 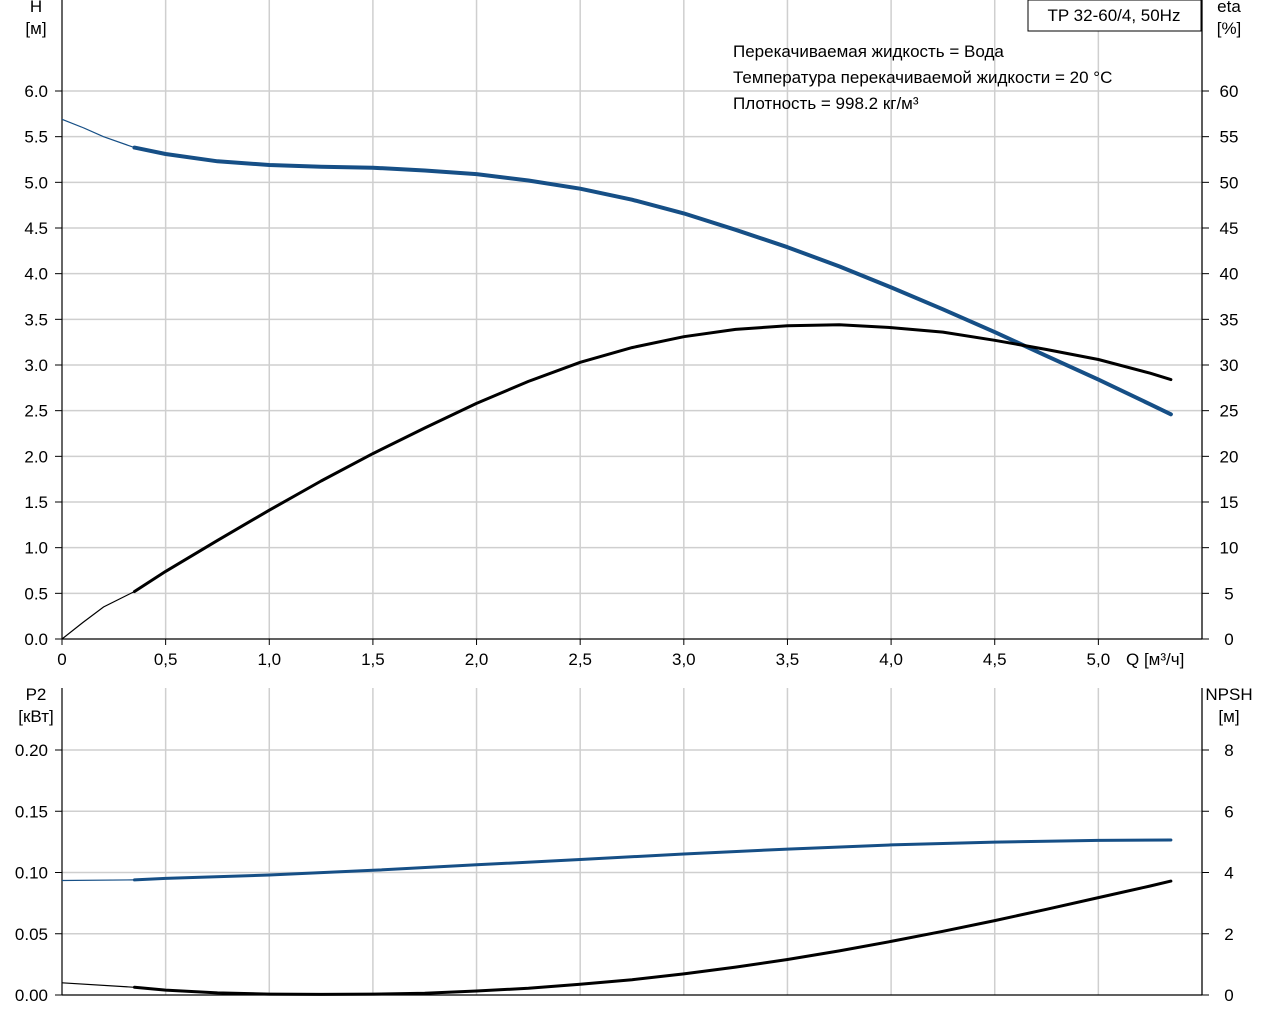 I want to click on y-left-tick-label: 3.5, so click(x=36, y=319).